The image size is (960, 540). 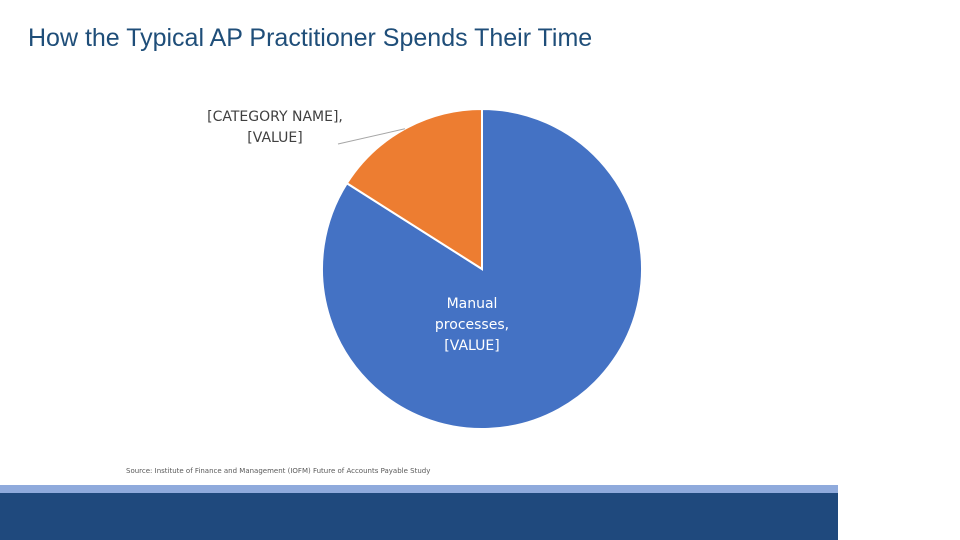 What do you see at coordinates (472, 325) in the screenshot?
I see `data-label: Manual processes, [VALUE]` at bounding box center [472, 325].